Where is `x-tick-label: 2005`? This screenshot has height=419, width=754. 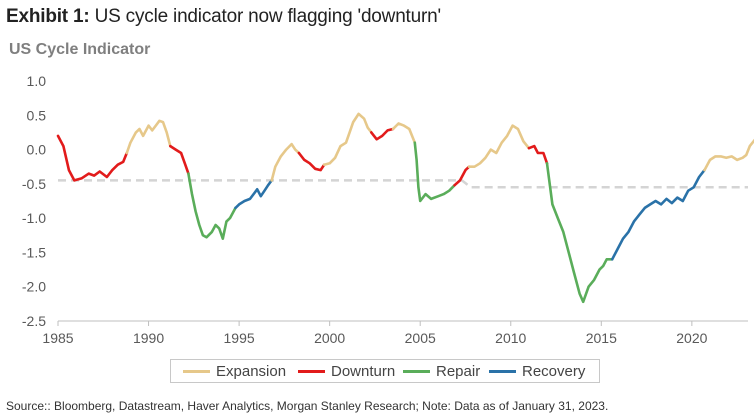
x-tick-label: 2005 is located at coordinates (420, 338).